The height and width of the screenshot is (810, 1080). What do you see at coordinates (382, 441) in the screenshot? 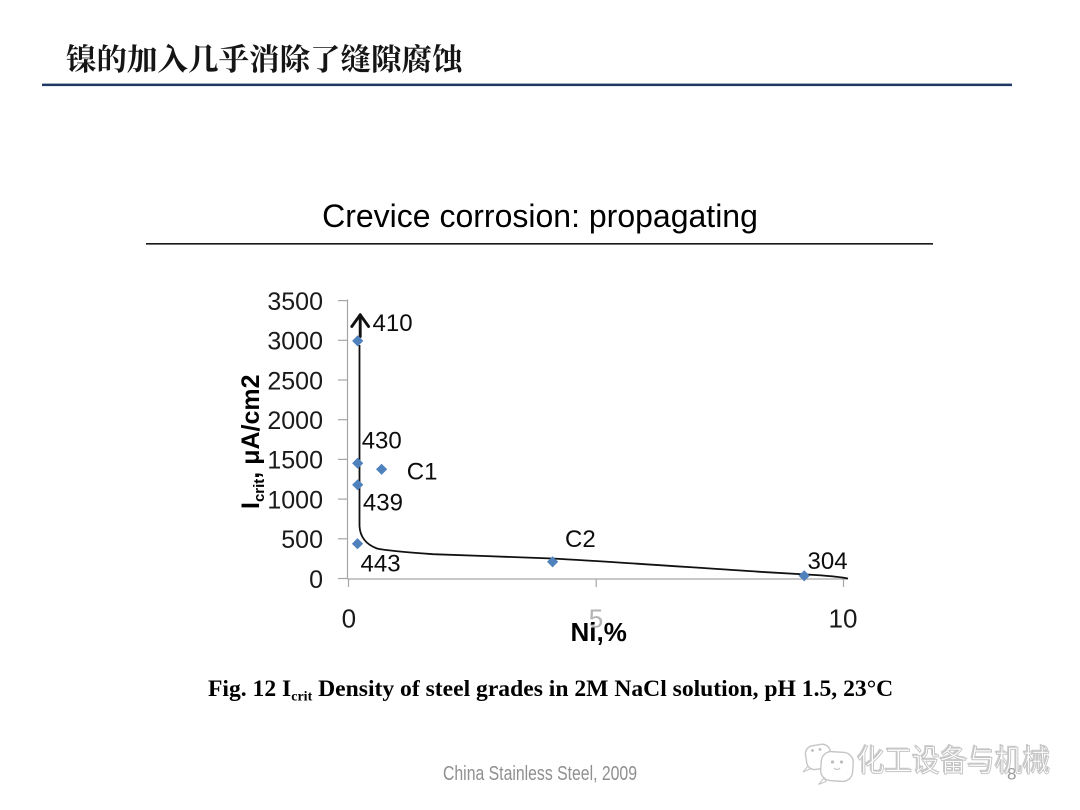
I see `svg-text: 430` at bounding box center [382, 441].